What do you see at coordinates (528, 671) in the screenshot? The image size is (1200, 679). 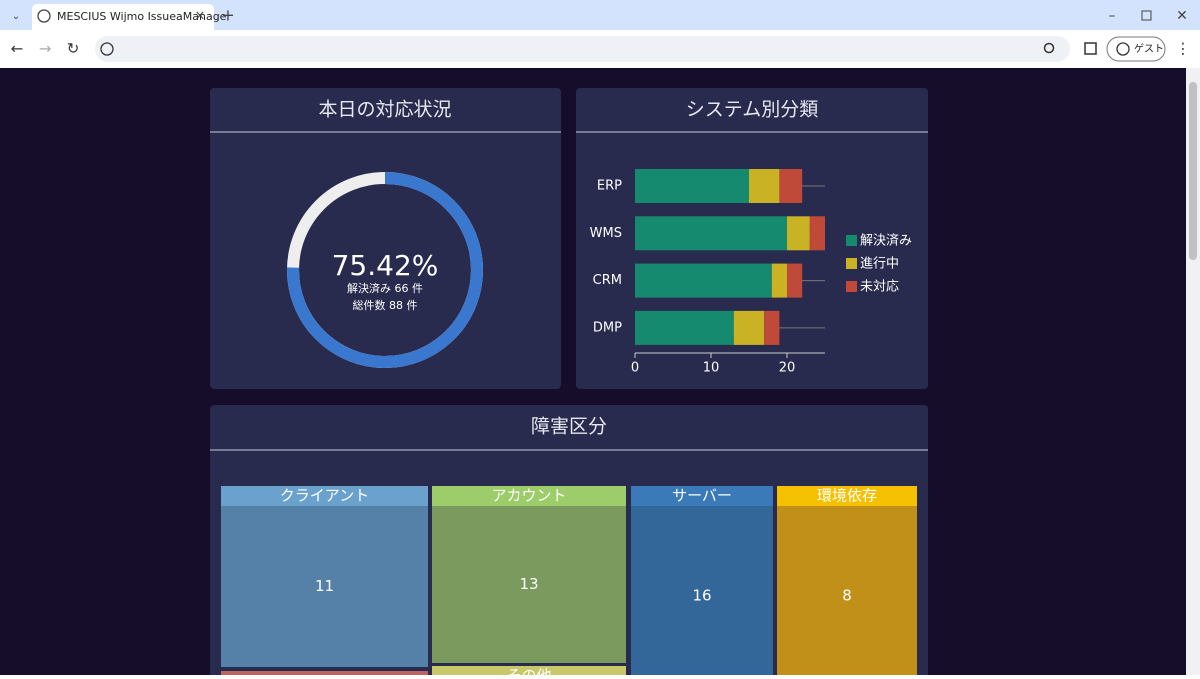 I see `treemap-label: その他` at bounding box center [528, 671].